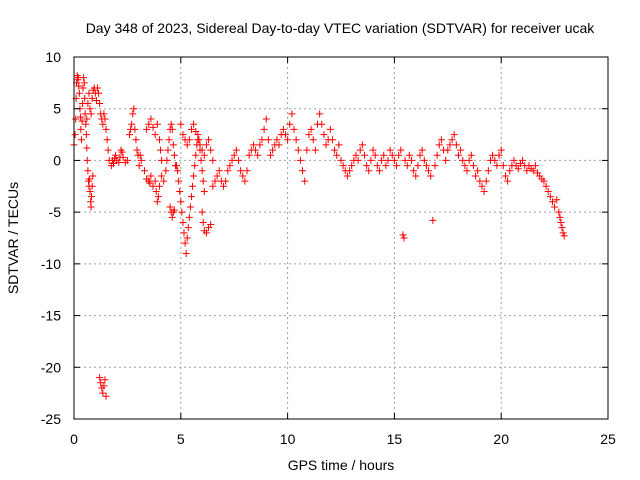 This screenshot has width=640, height=480. I want to click on y-axis-label: SDTVAR / TECUs, so click(13, 238).